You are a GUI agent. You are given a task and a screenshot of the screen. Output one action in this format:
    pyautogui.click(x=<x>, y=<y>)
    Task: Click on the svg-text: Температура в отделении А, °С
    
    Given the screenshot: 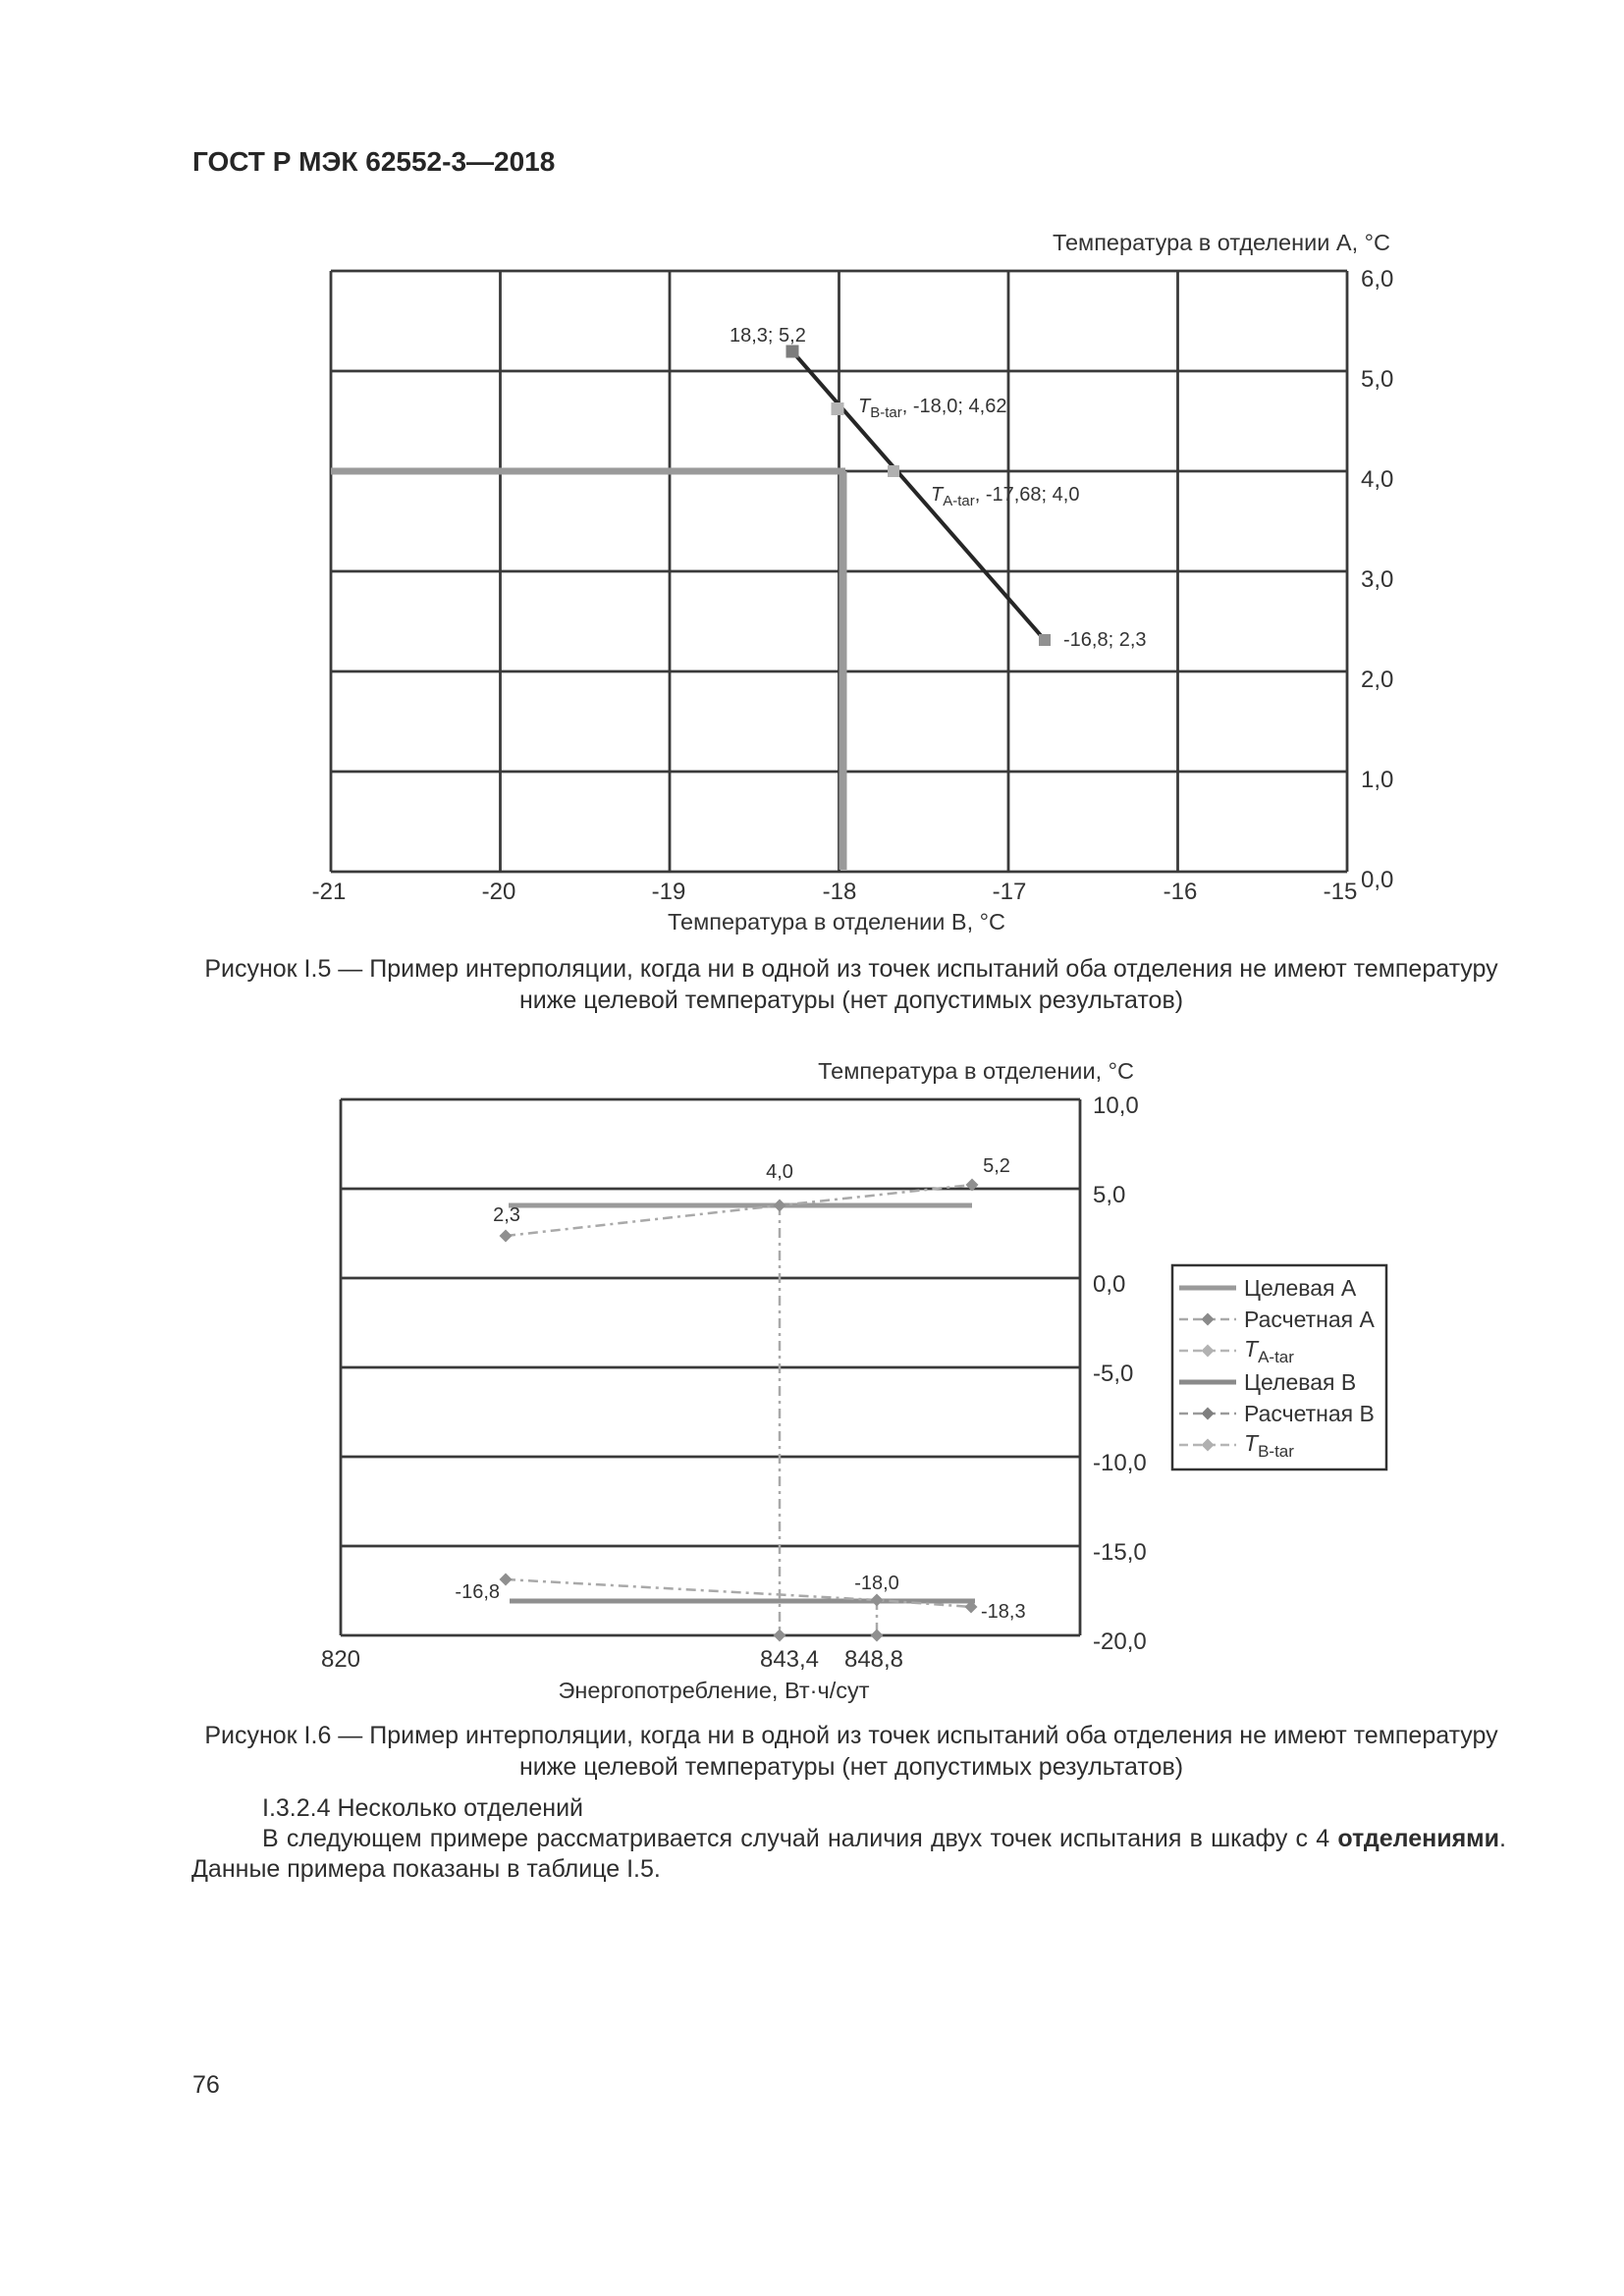 What is the action you would take?
    pyautogui.click(x=1221, y=243)
    